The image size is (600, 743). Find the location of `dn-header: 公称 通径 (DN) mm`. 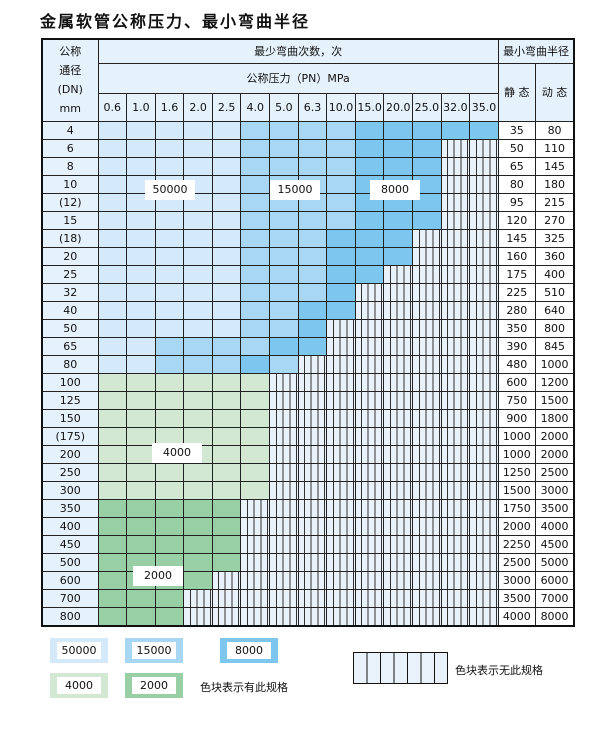

dn-header: 公称 通径 (DN) mm is located at coordinates (70, 80).